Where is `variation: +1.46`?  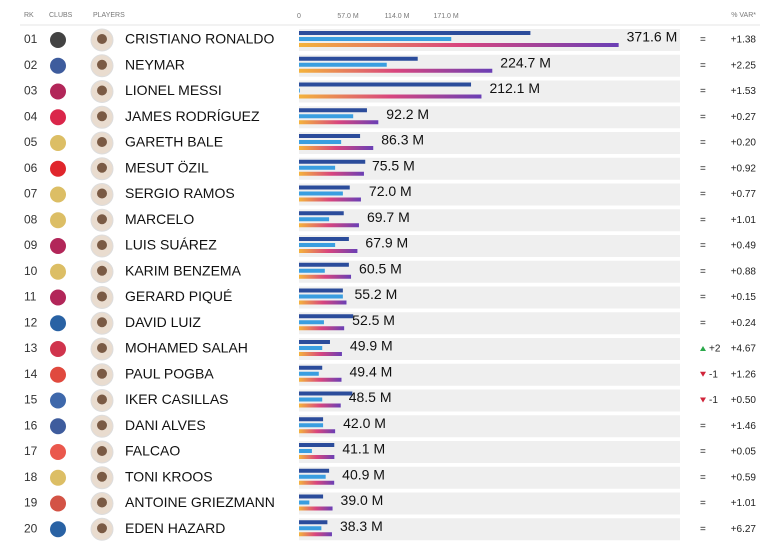 variation: +1.46 is located at coordinates (744, 426).